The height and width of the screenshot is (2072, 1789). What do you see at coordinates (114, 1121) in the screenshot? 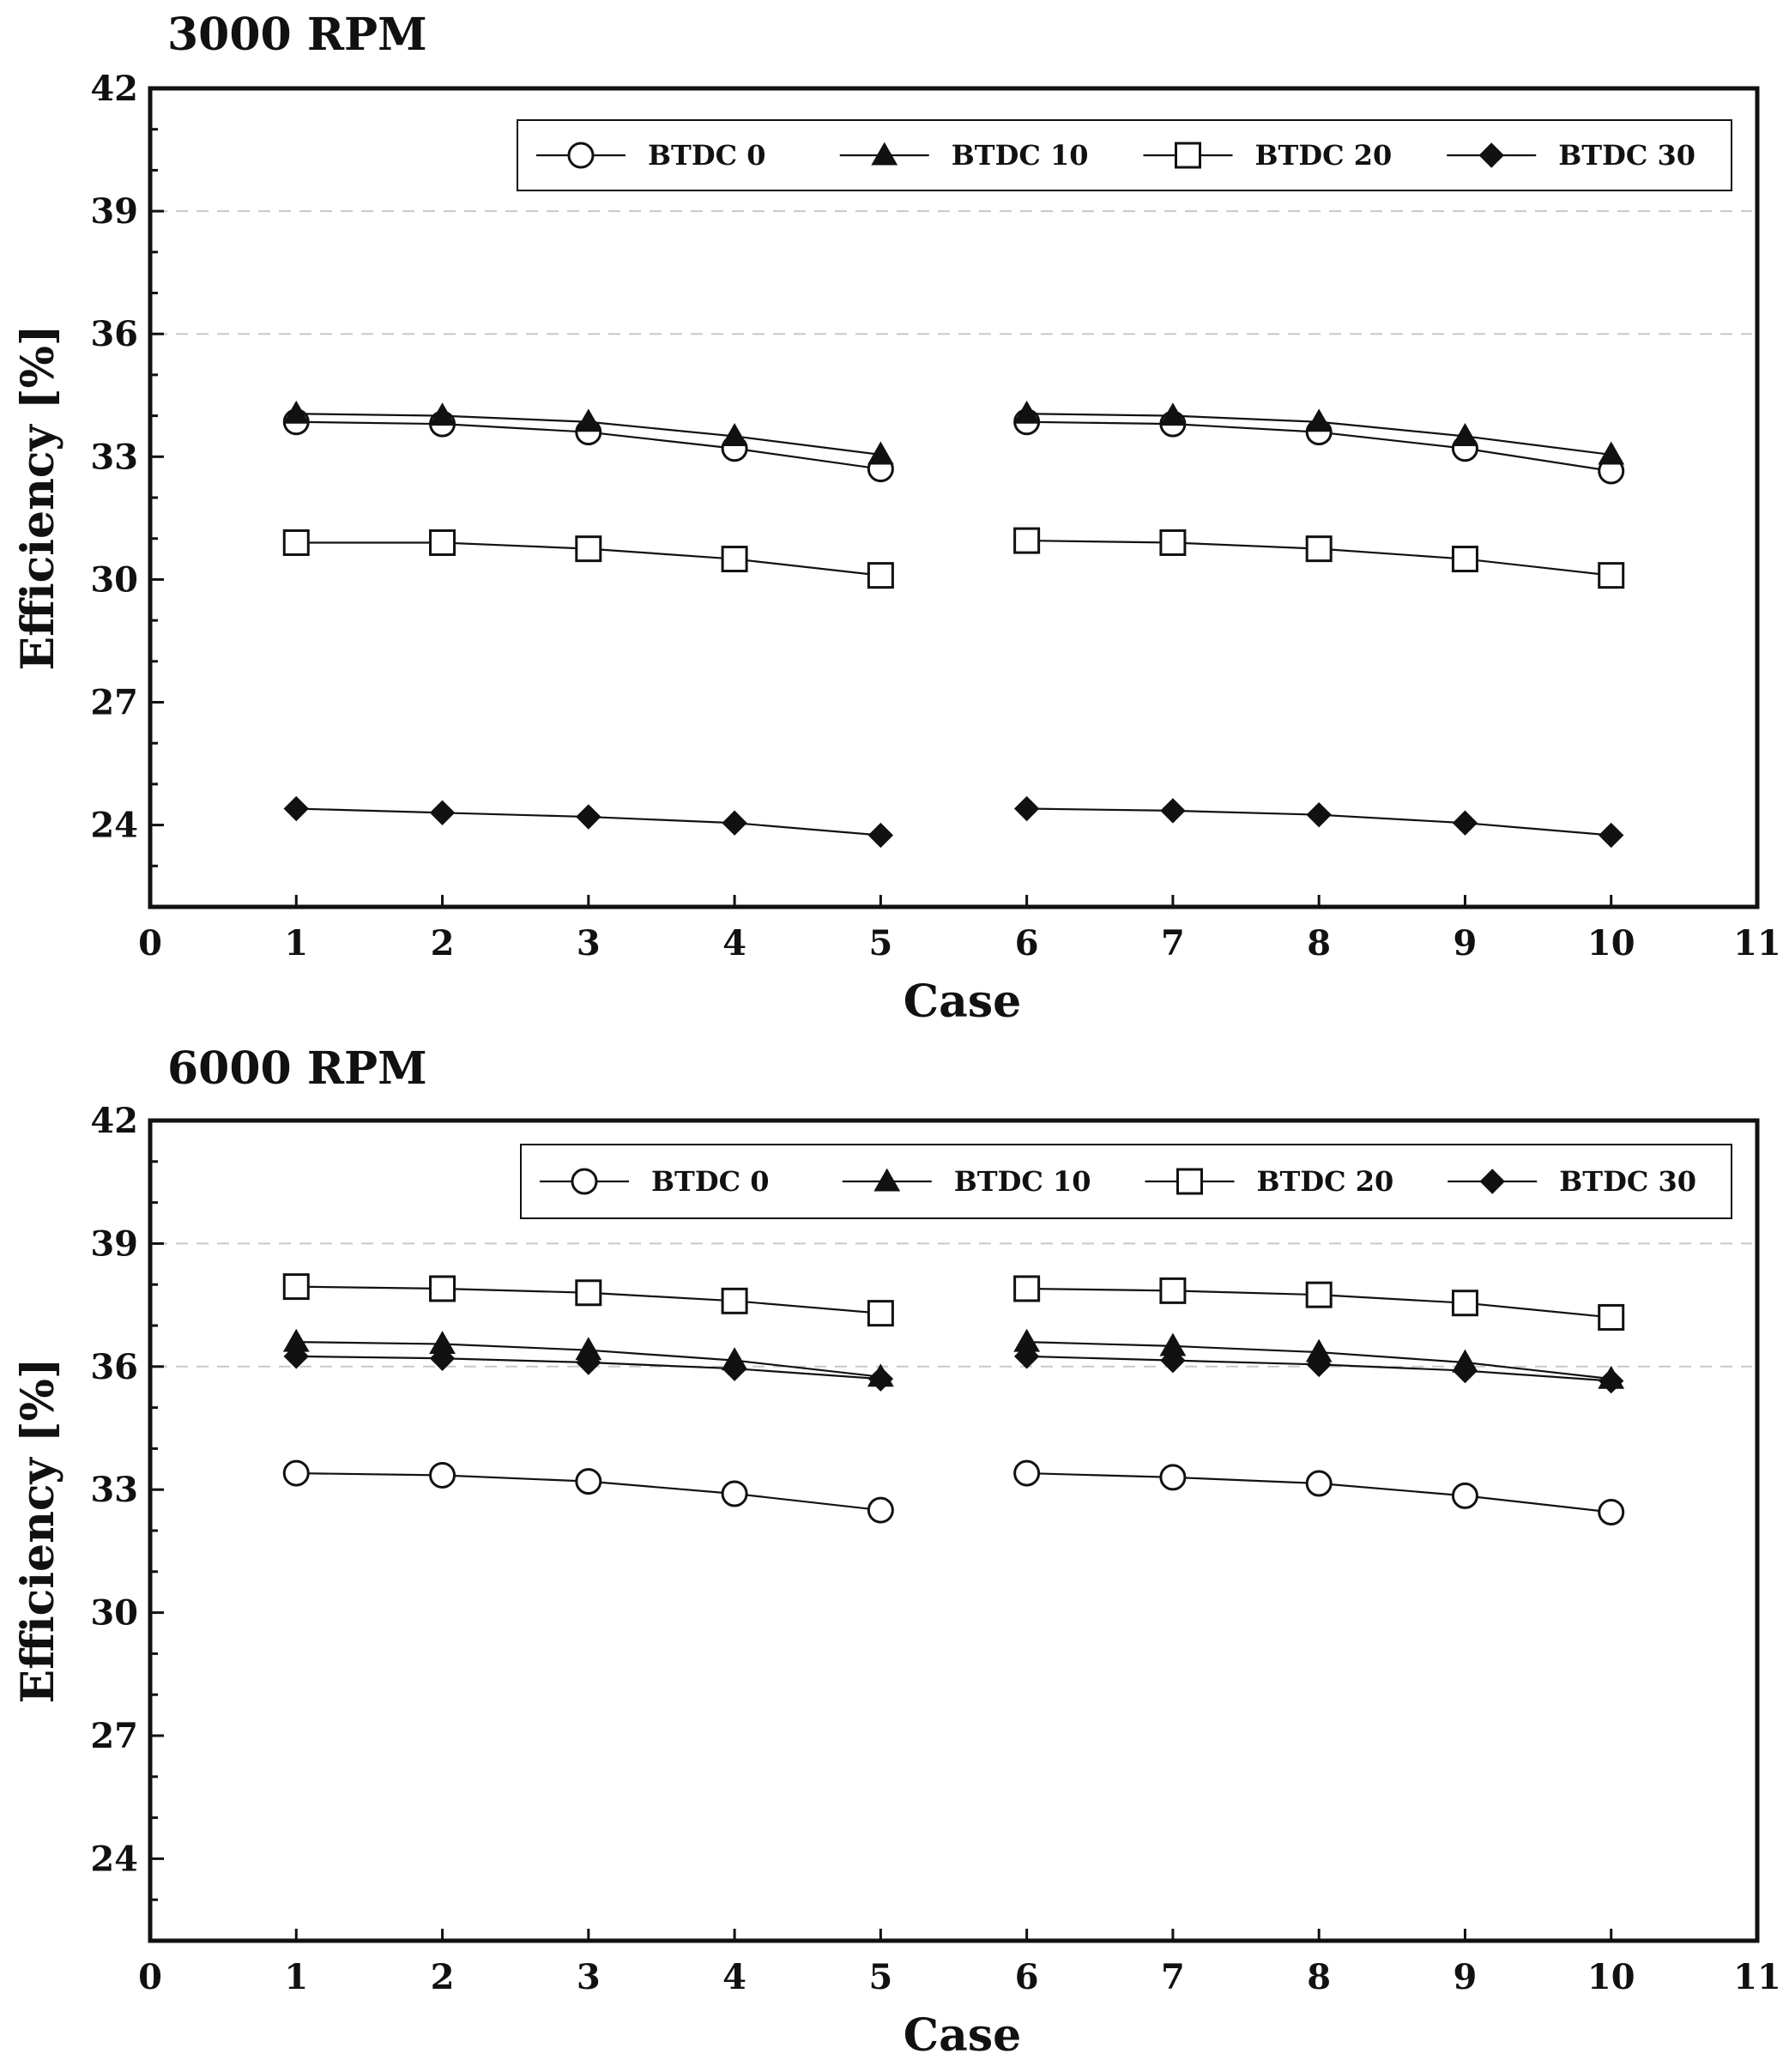
I see `y-tick-label: 42` at bounding box center [114, 1121].